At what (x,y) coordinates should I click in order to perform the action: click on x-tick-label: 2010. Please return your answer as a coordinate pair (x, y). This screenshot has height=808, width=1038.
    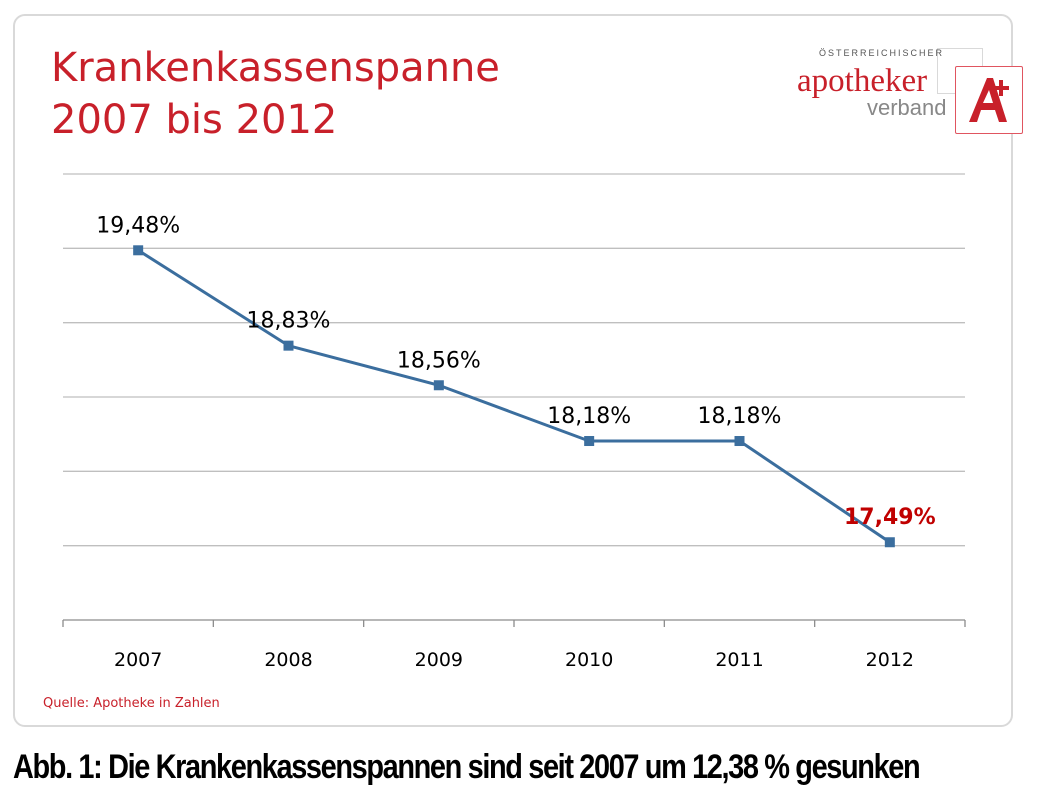
    Looking at the image, I should click on (589, 660).